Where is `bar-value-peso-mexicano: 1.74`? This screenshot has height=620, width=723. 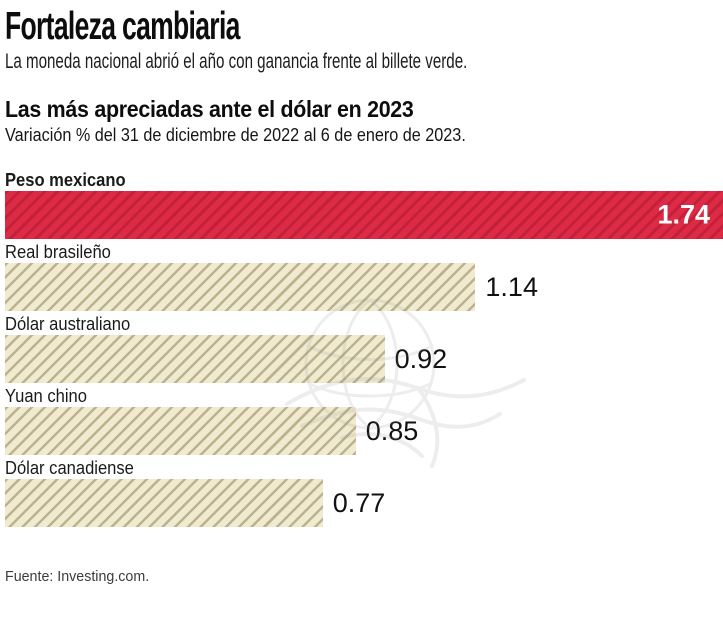
bar-value-peso-mexicano: 1.74 is located at coordinates (683, 214).